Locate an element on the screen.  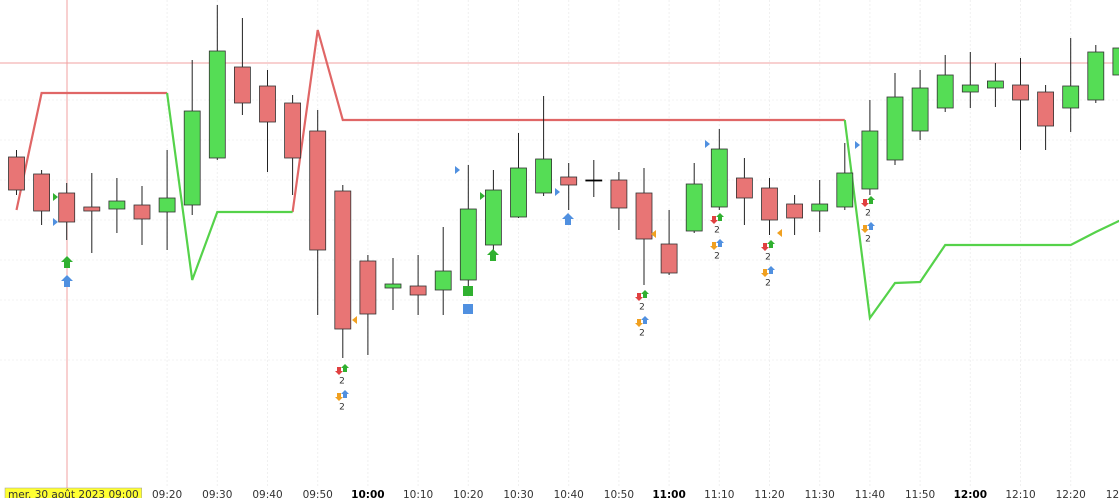
x-tick-label: 10:20 is located at coordinates (468, 493).